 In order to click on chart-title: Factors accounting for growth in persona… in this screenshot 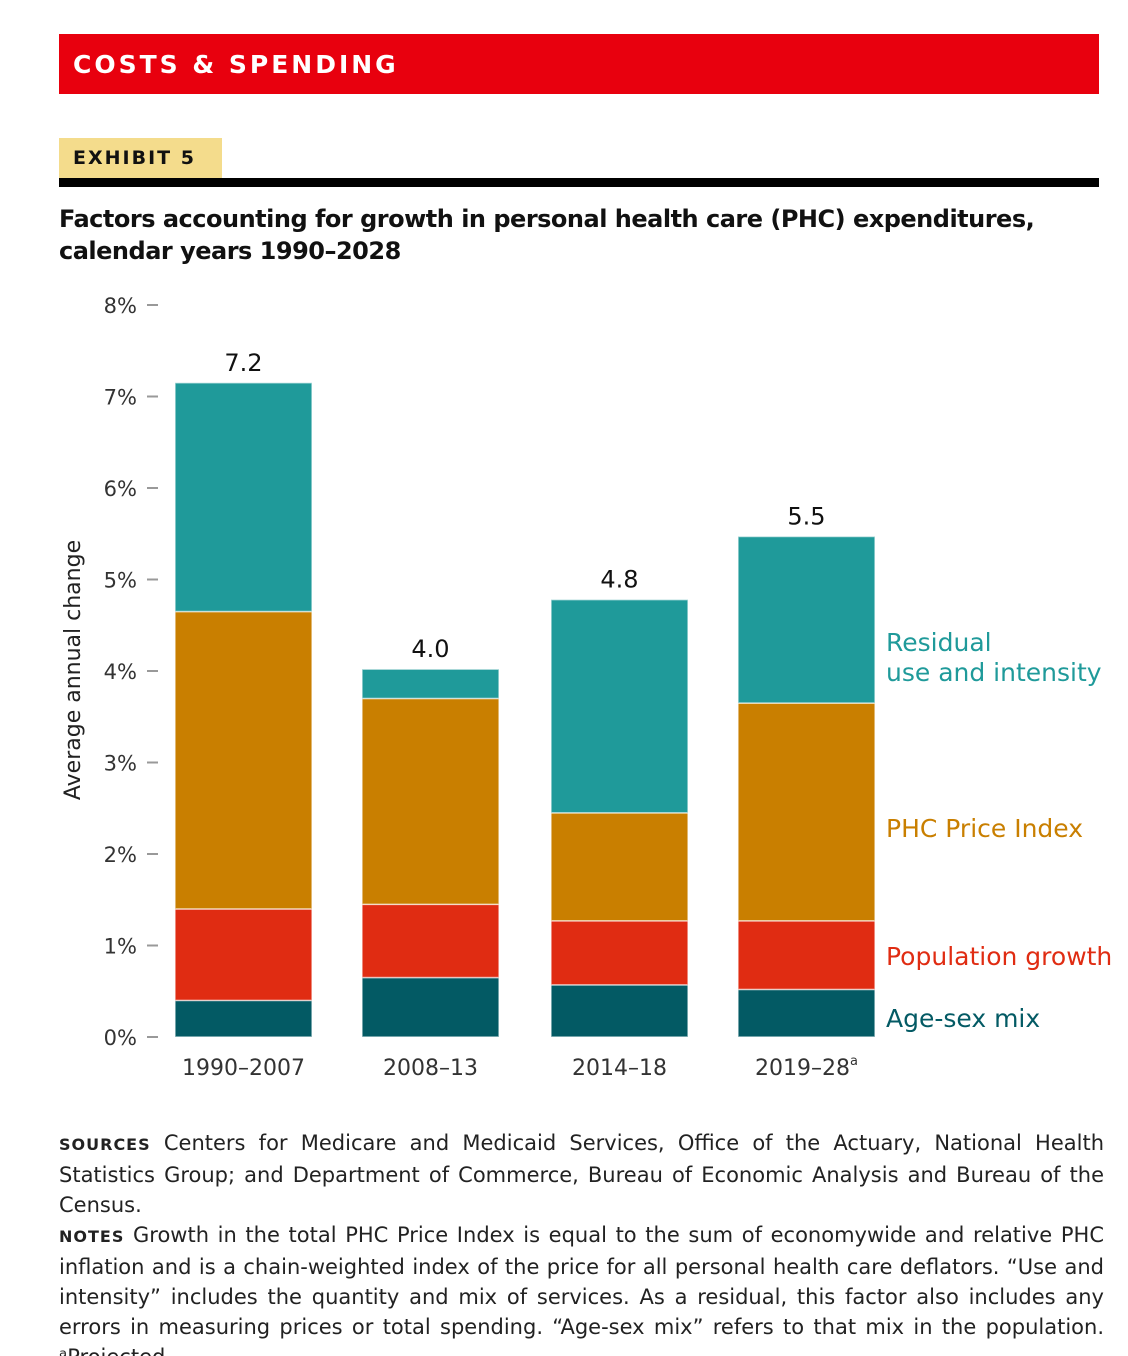, I will do `click(547, 235)`.